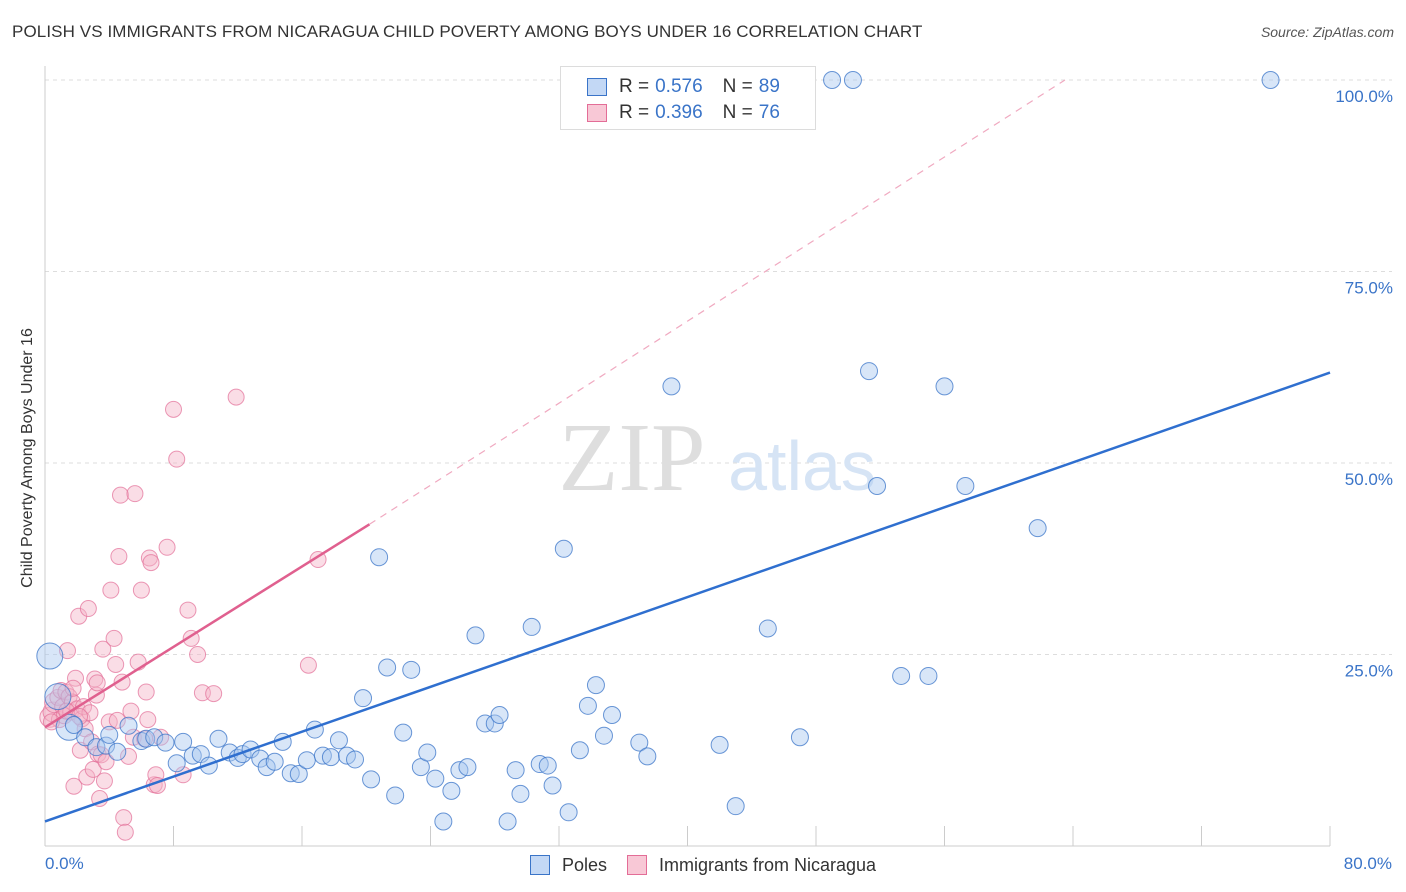 The image size is (1406, 892). Describe the element at coordinates (207, 626) in the screenshot. I see `trend-line-nicaragua` at that location.